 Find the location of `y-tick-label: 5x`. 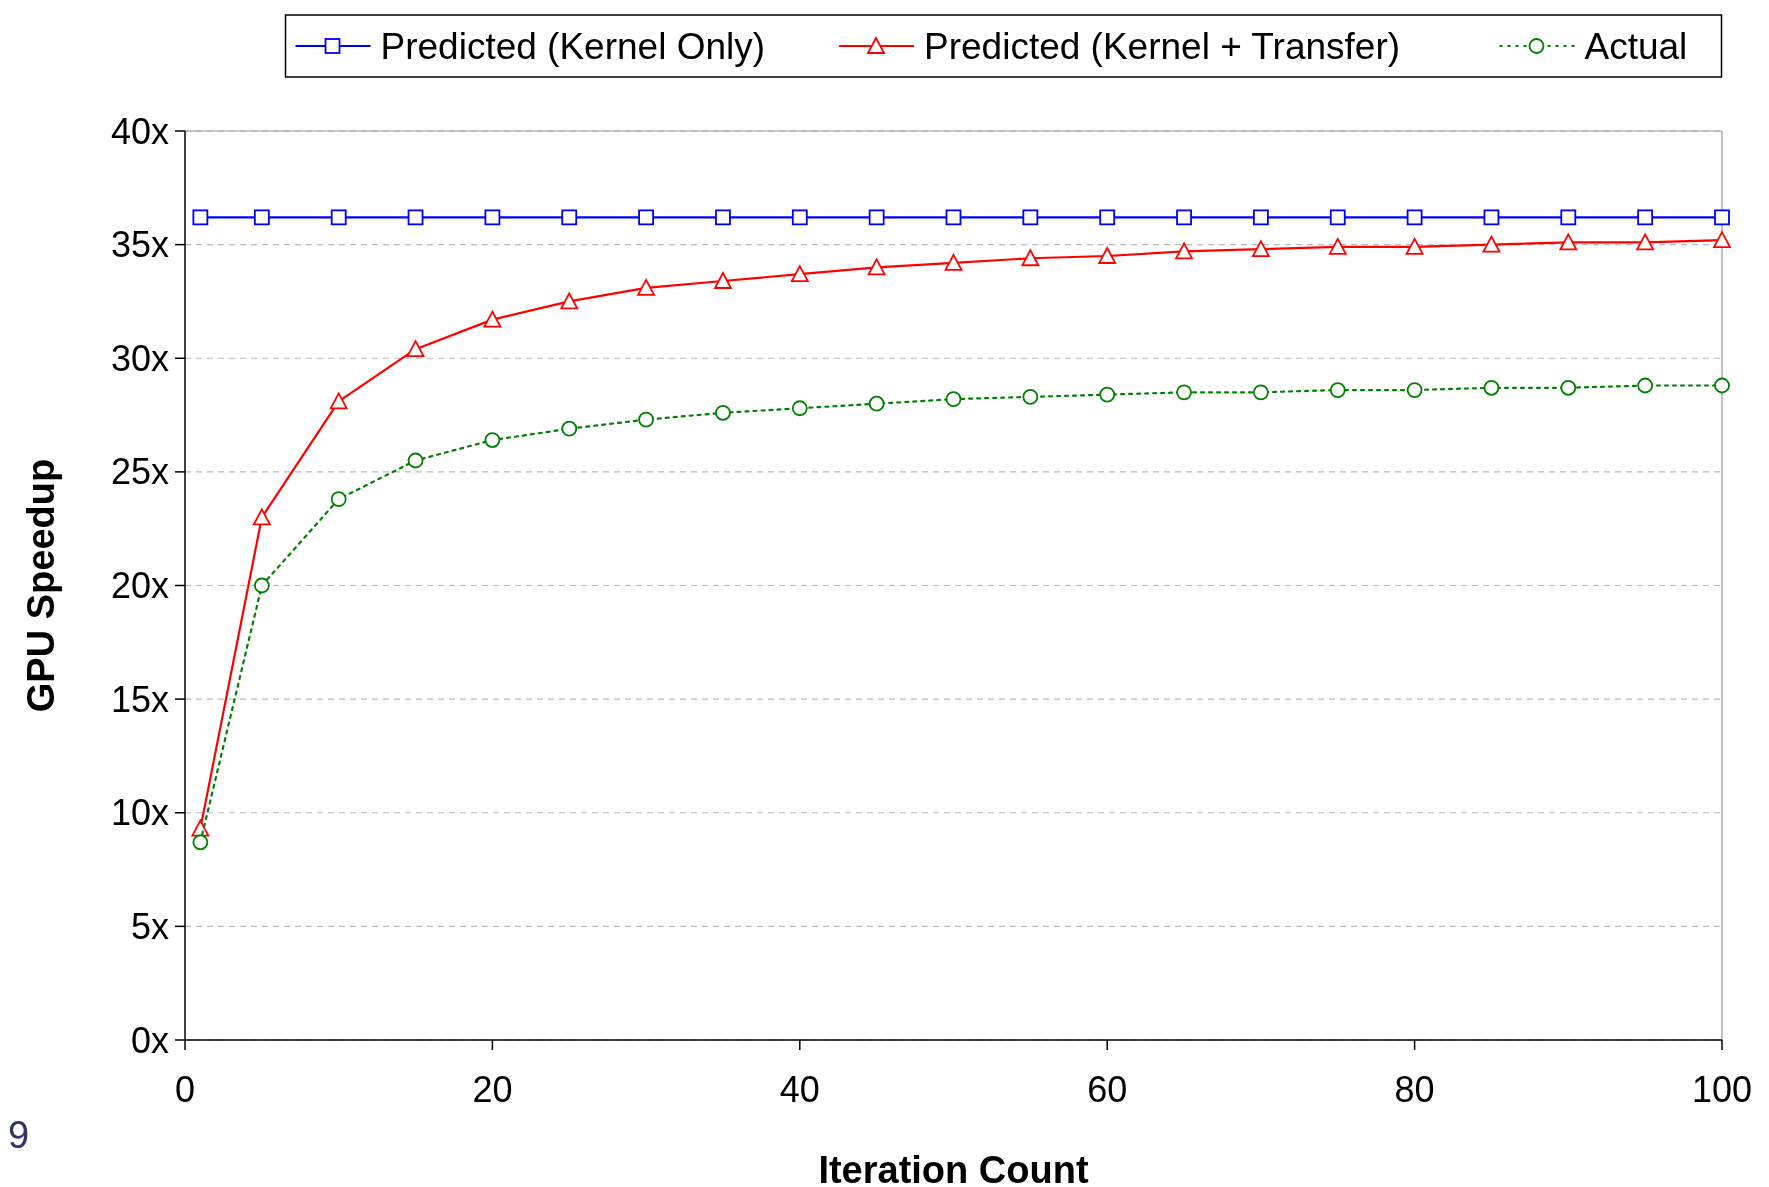

y-tick-label: 5x is located at coordinates (149, 926).